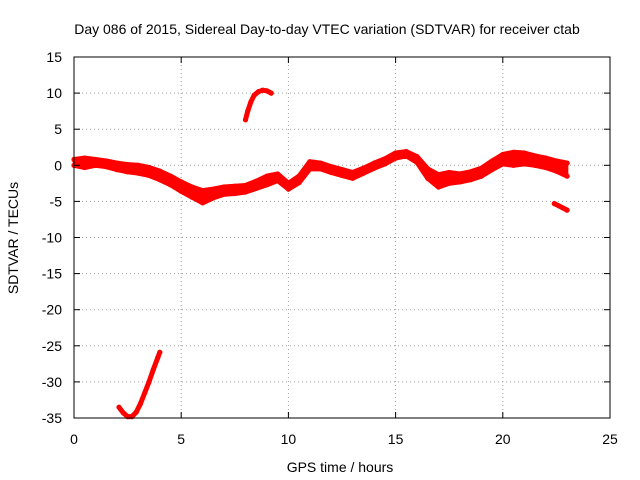 This screenshot has height=480, width=640. Describe the element at coordinates (52, 418) in the screenshot. I see `y-tick-label: -35` at that location.